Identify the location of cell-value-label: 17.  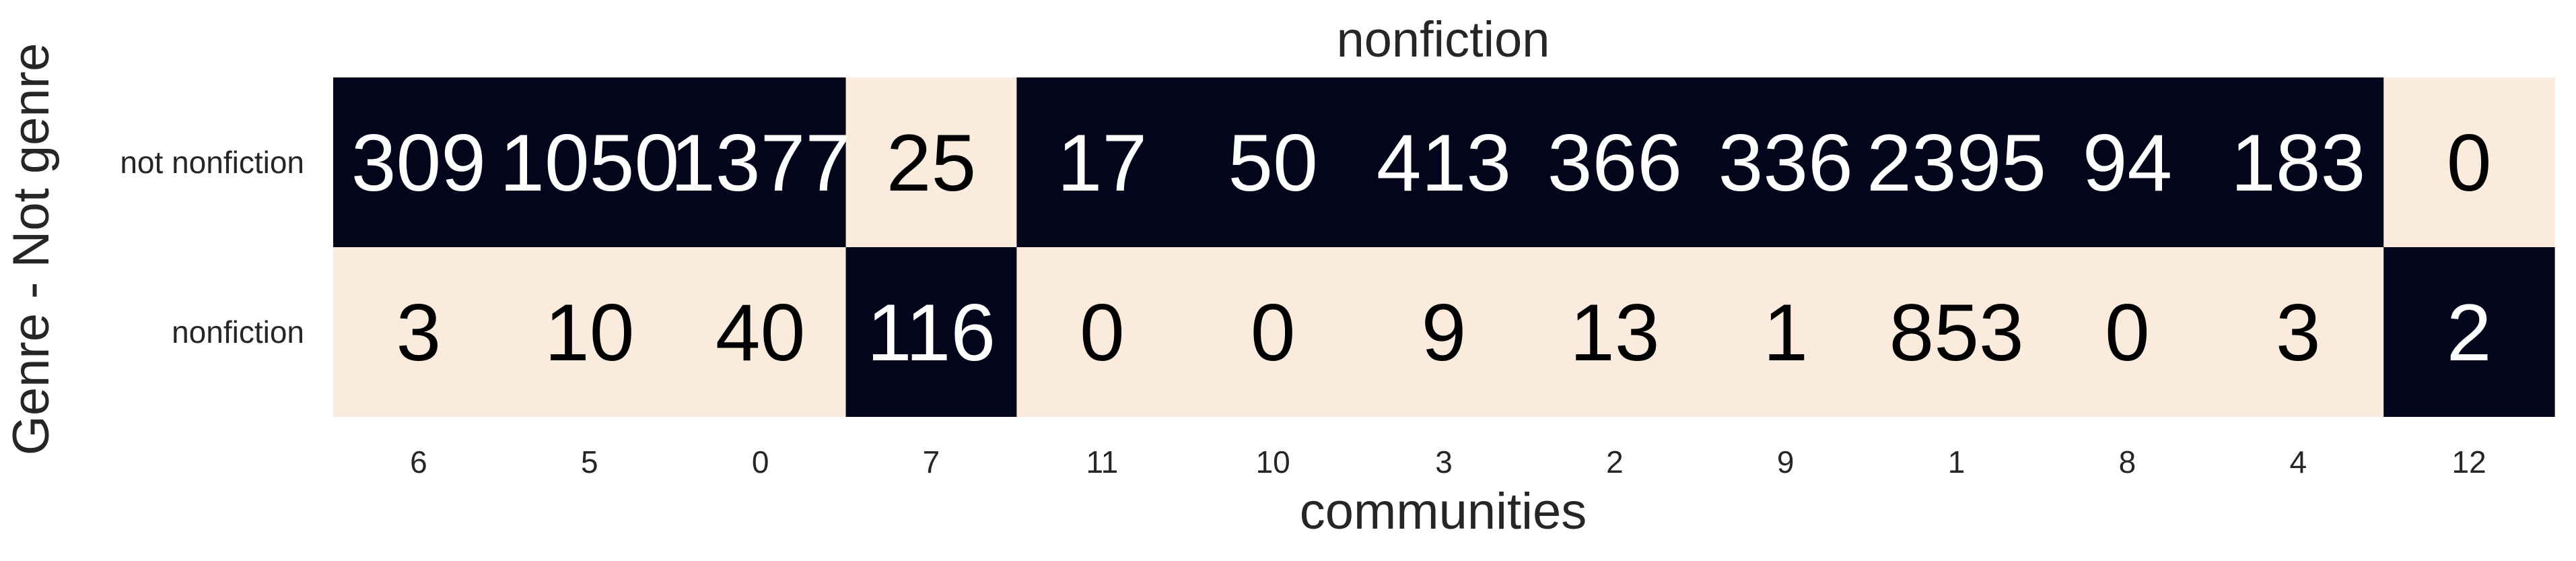
(1102, 163).